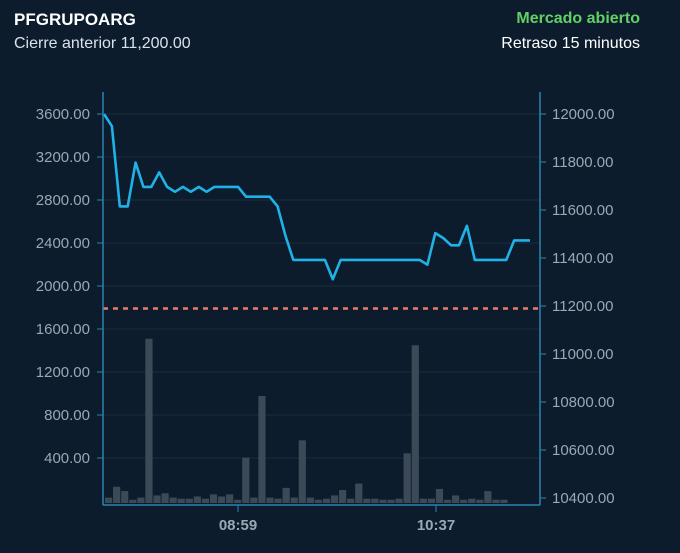 Image resolution: width=680 pixels, height=553 pixels. Describe the element at coordinates (67, 458) in the screenshot. I see `left-tick-label: 400.00` at that location.